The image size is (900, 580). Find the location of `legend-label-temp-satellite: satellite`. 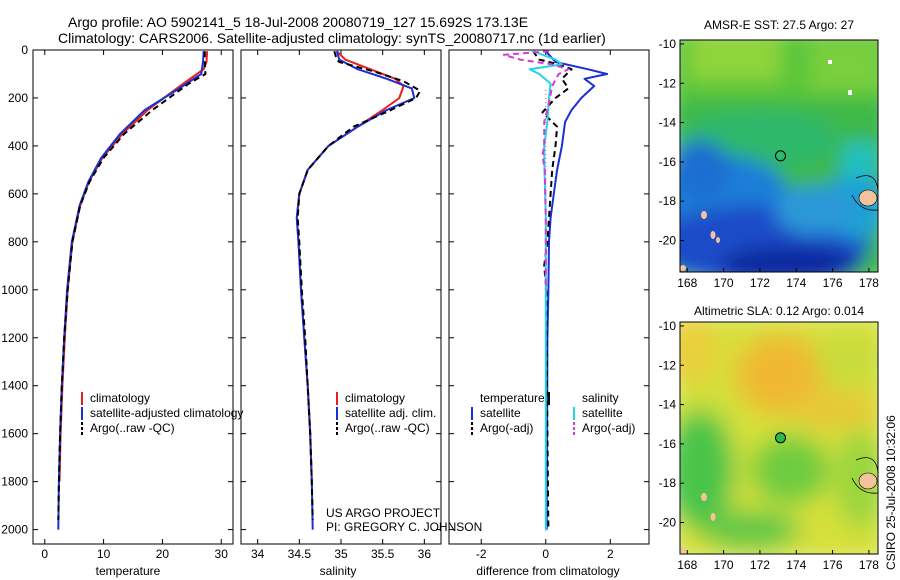

legend-label-temp-satellite: satellite is located at coordinates (500, 413).